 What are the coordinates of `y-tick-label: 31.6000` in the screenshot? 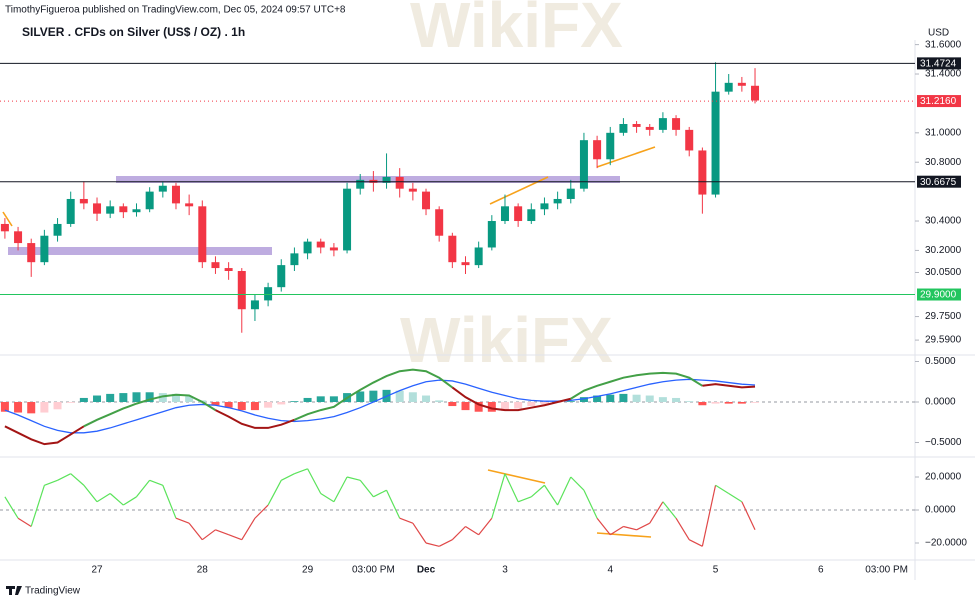 It's located at (943, 44).